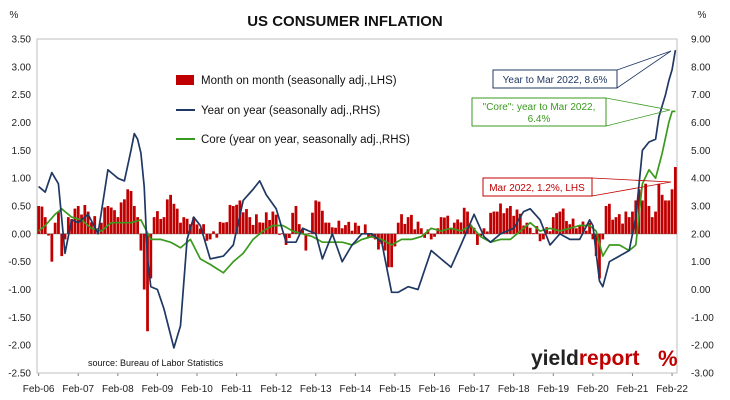 The width and height of the screenshot is (730, 400). Describe the element at coordinates (582, 69) in the screenshot. I see `annotation-yoy: Year to Mar 2022, 8.6%` at that location.